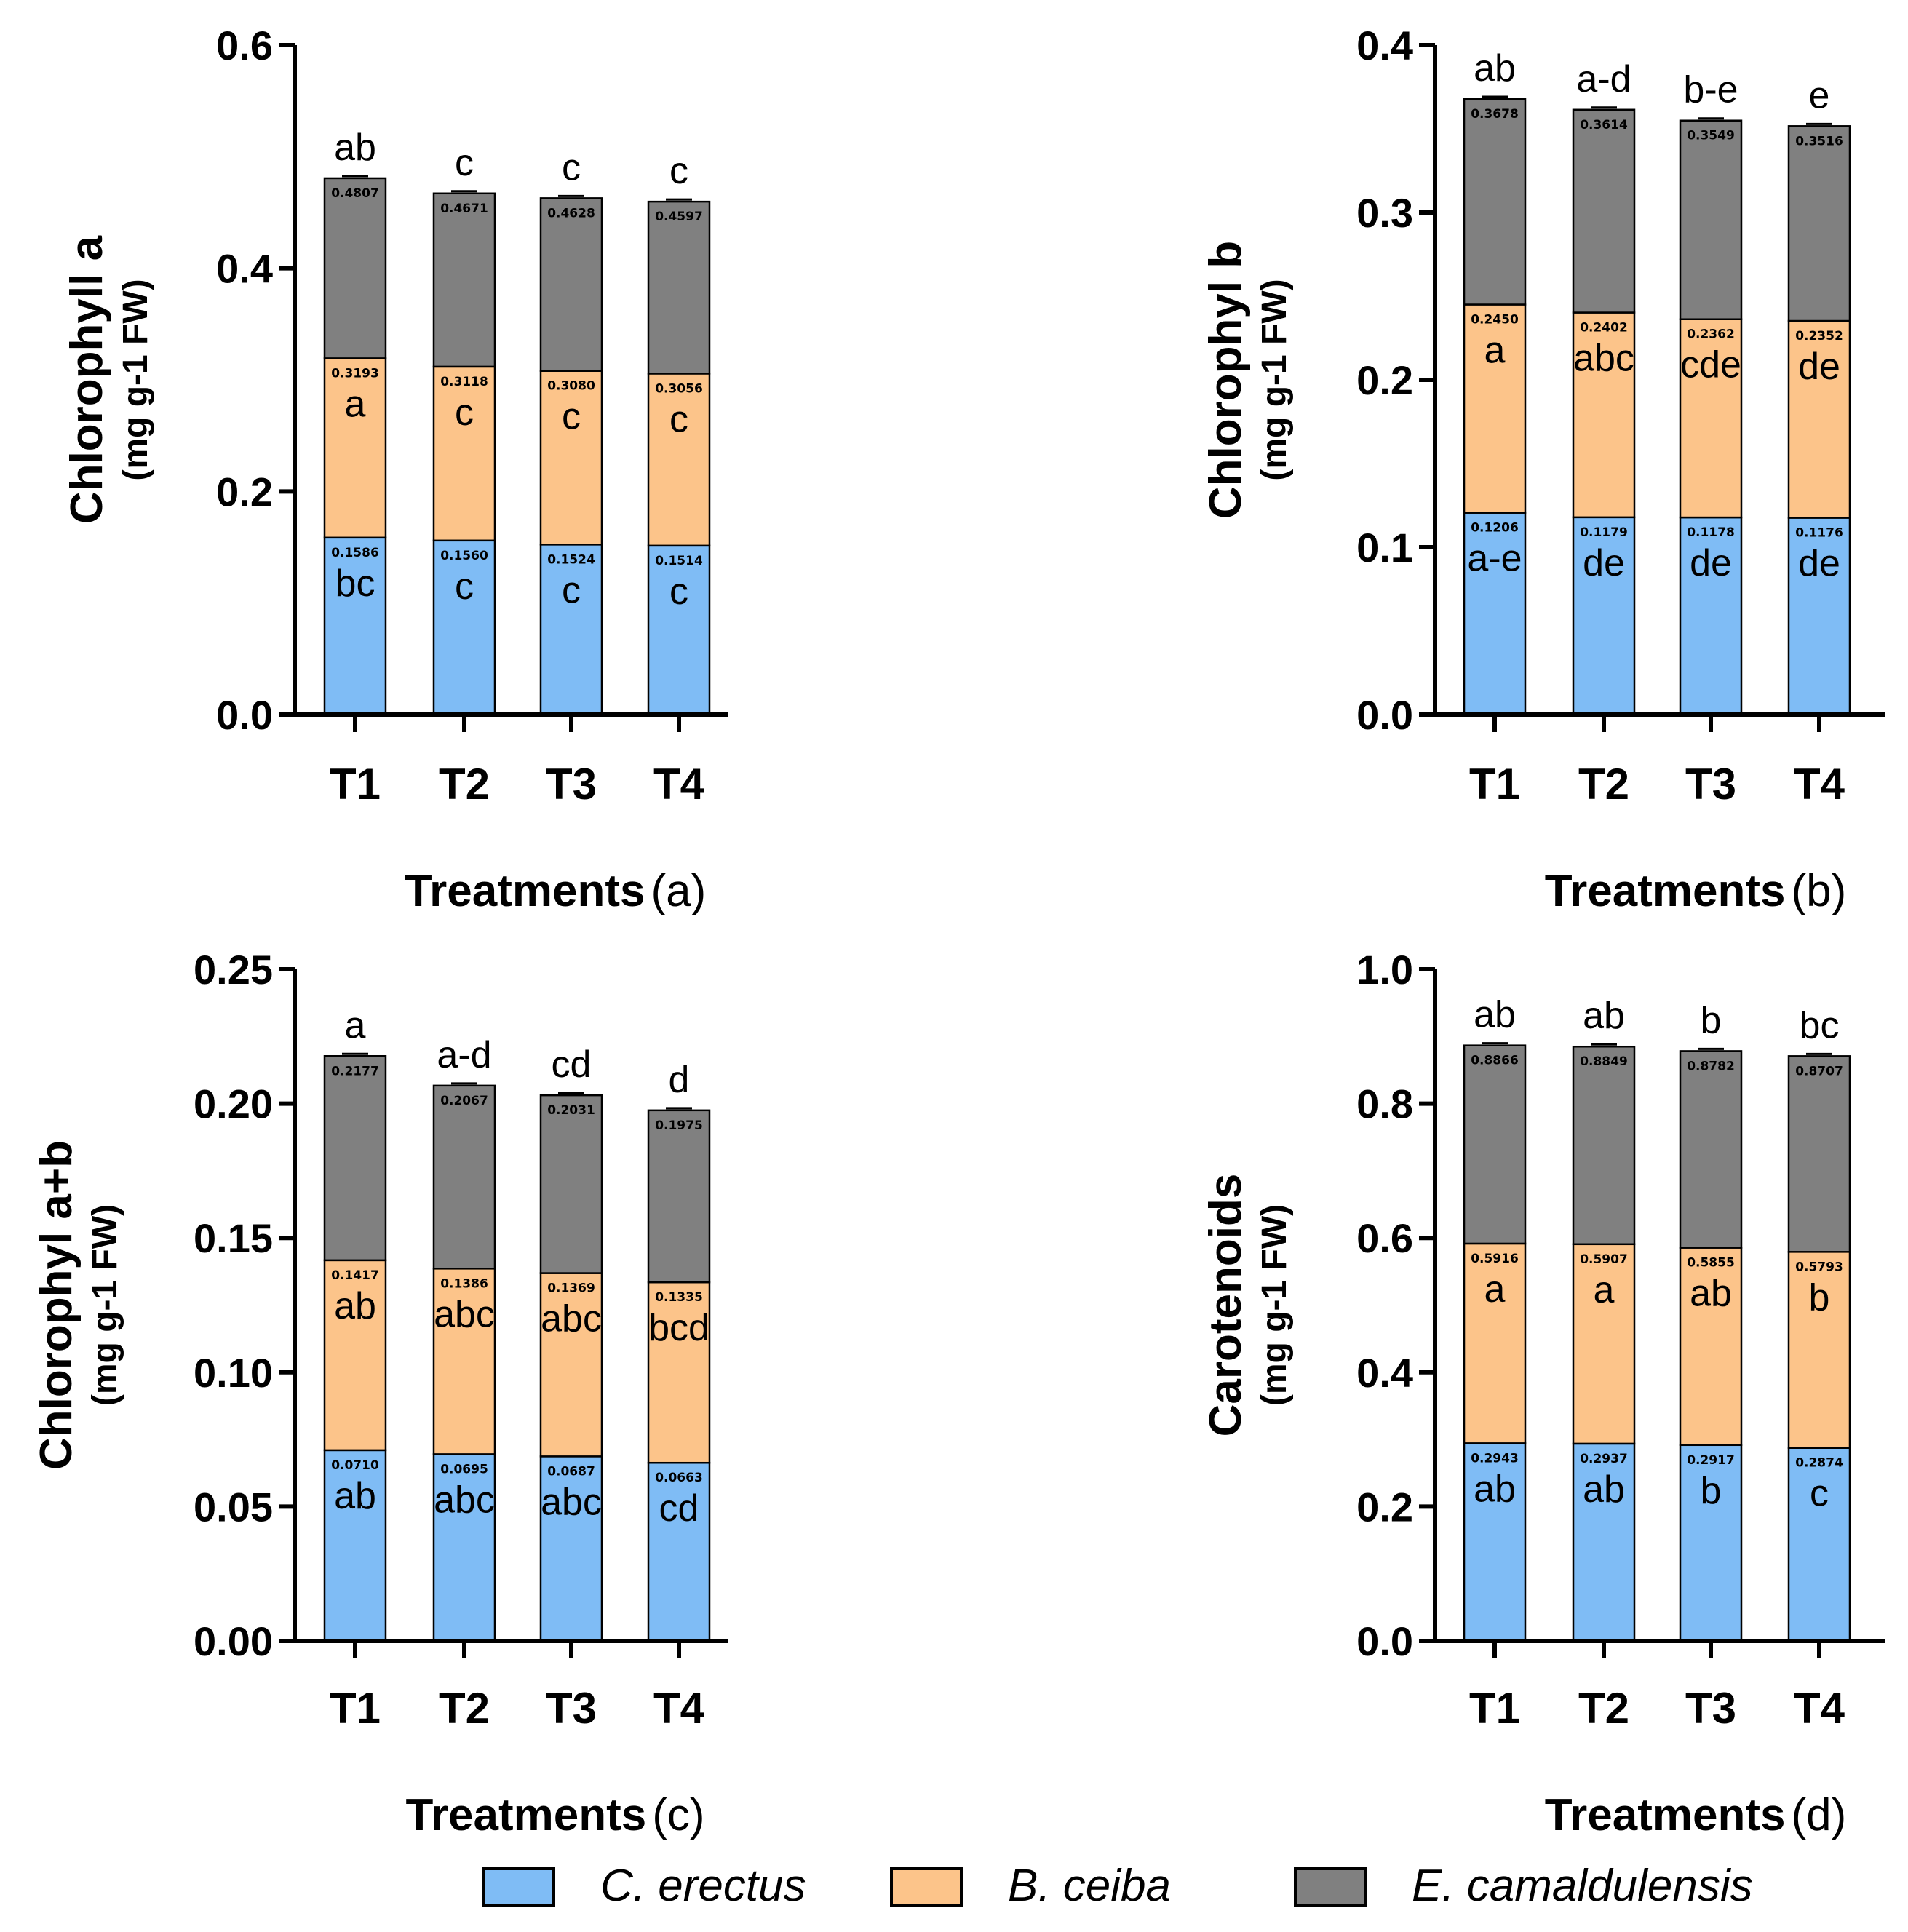 The width and height of the screenshot is (1908, 1932). Describe the element at coordinates (355, 1158) in the screenshot. I see `bar-c-T1-ecamaldulensis` at that location.